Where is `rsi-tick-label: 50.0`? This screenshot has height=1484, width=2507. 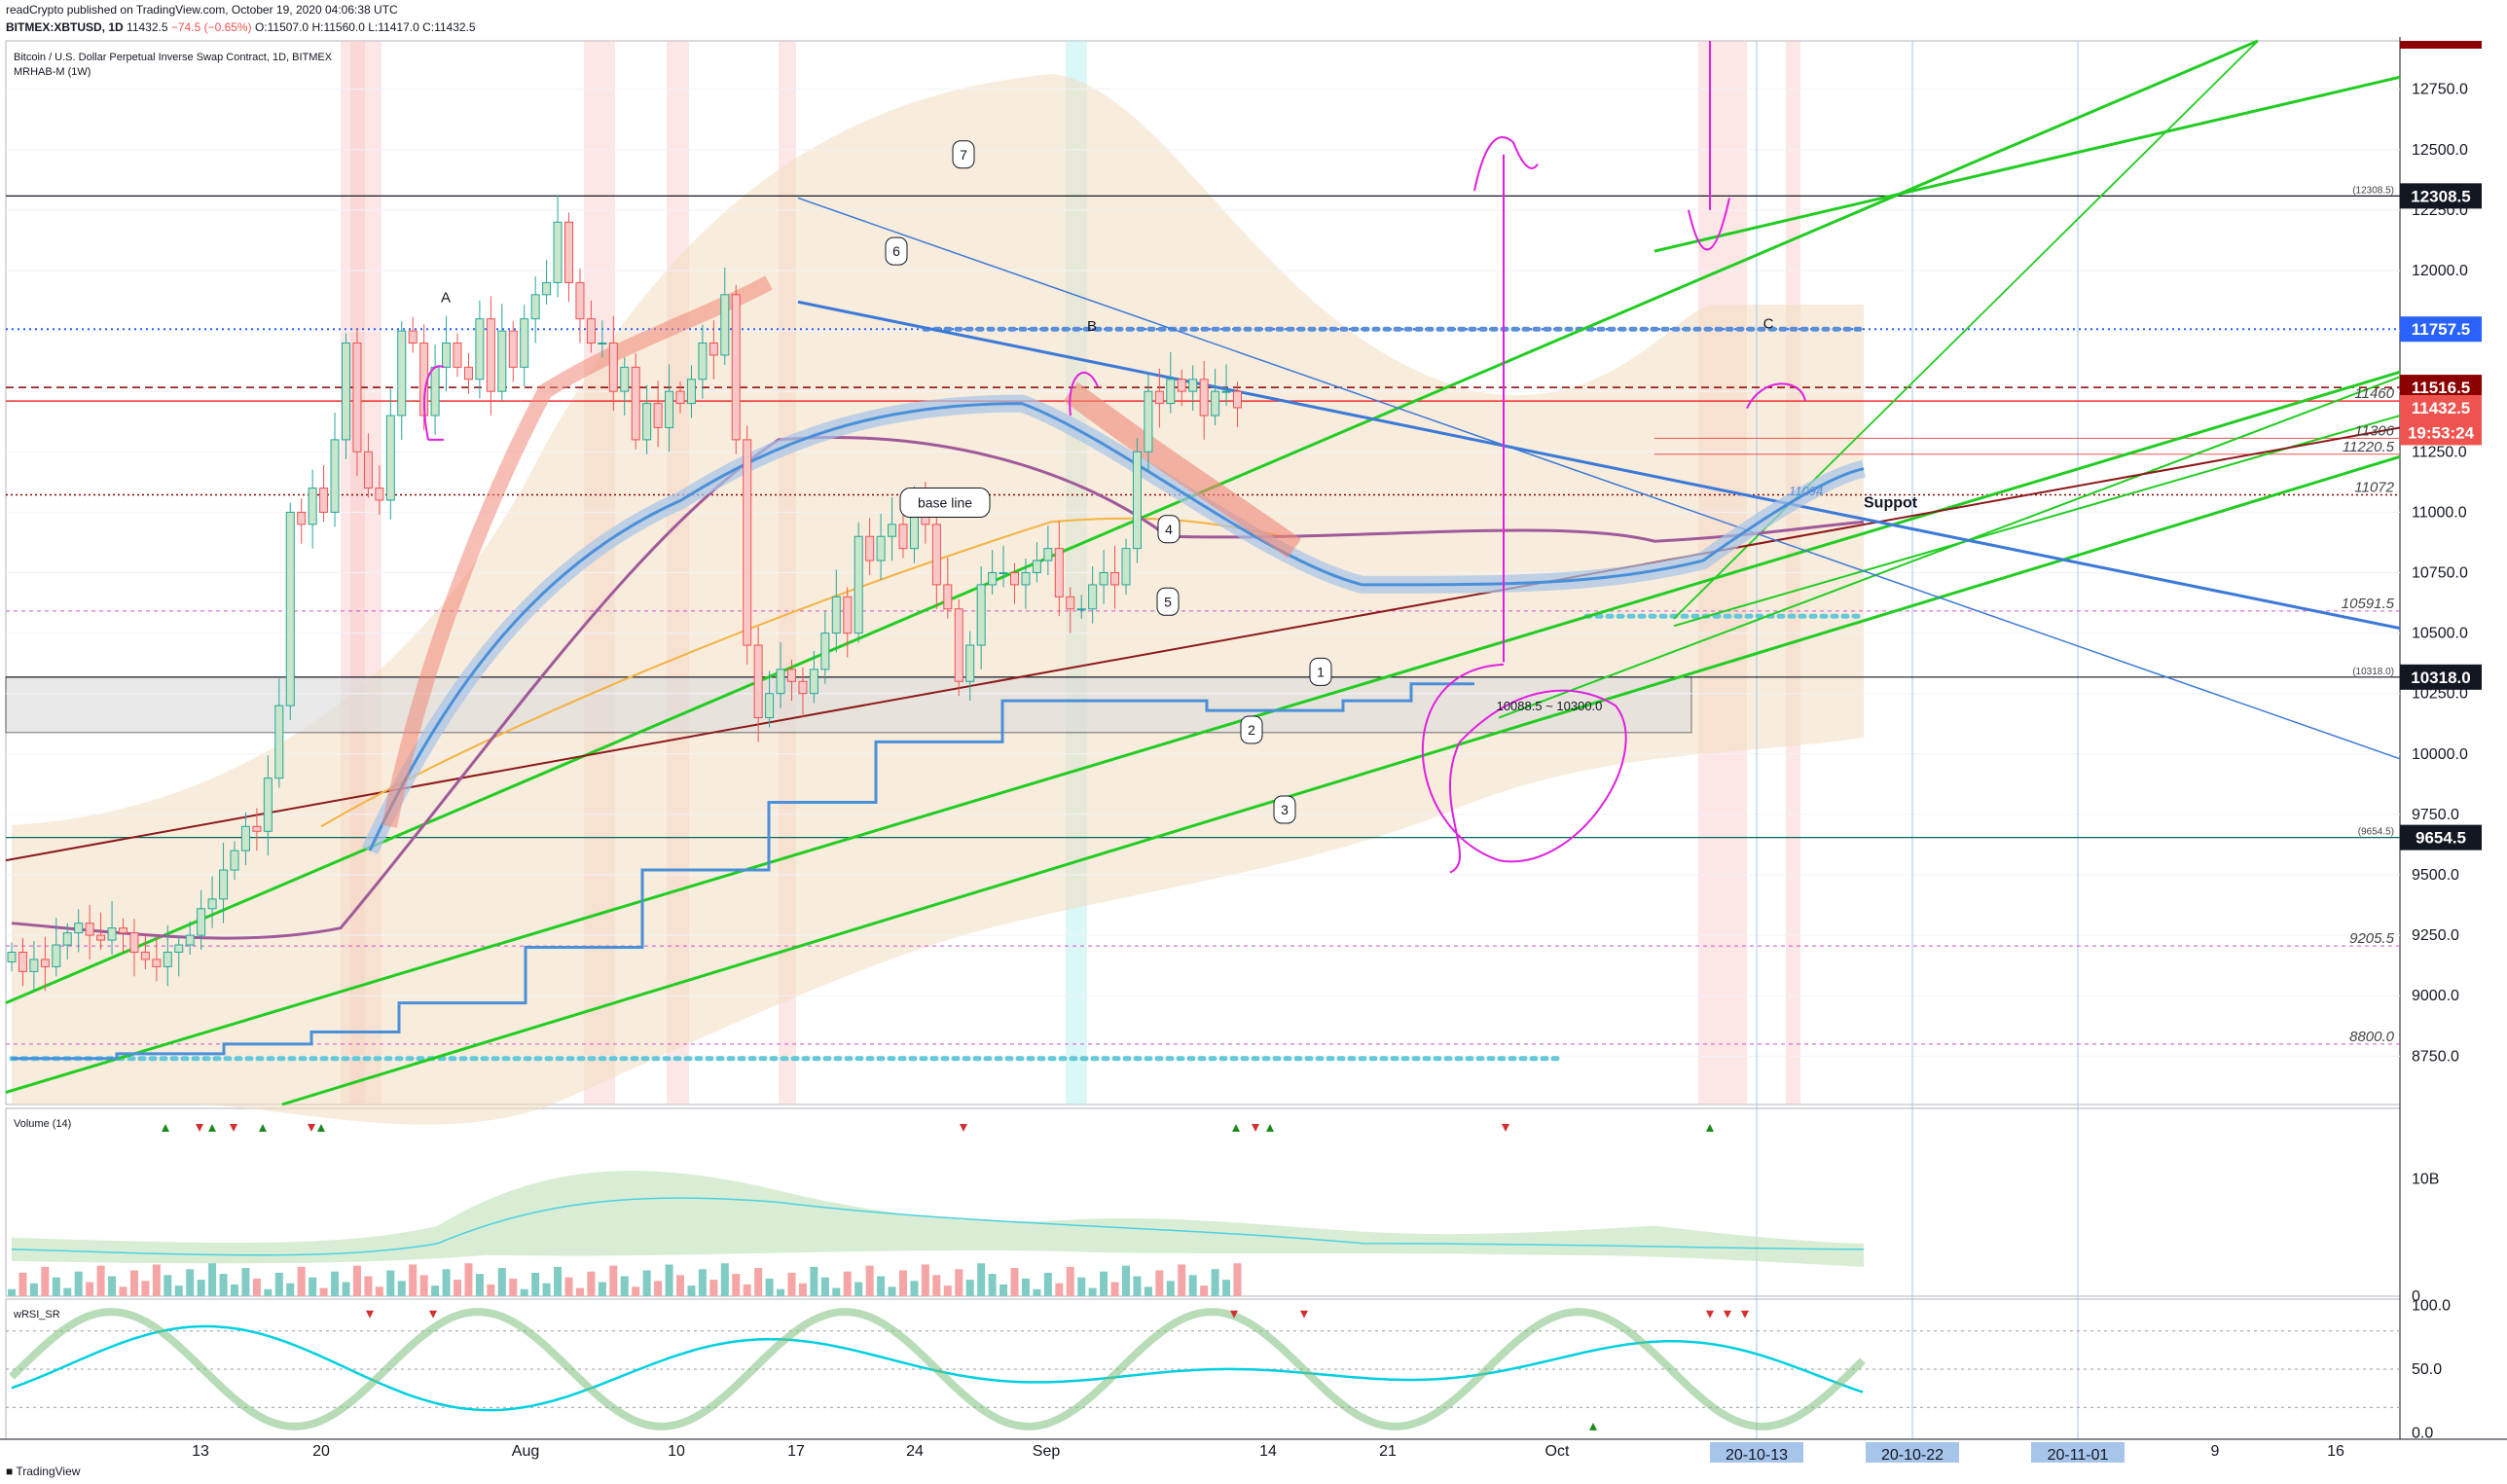
rsi-tick-label: 50.0 is located at coordinates (2427, 1370).